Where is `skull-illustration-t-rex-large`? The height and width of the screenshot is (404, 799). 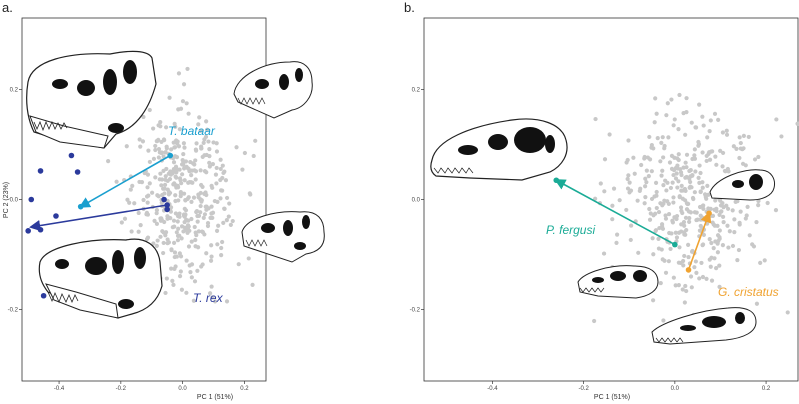
skull-illustration-t-rex-large is located at coordinates (100, 278).